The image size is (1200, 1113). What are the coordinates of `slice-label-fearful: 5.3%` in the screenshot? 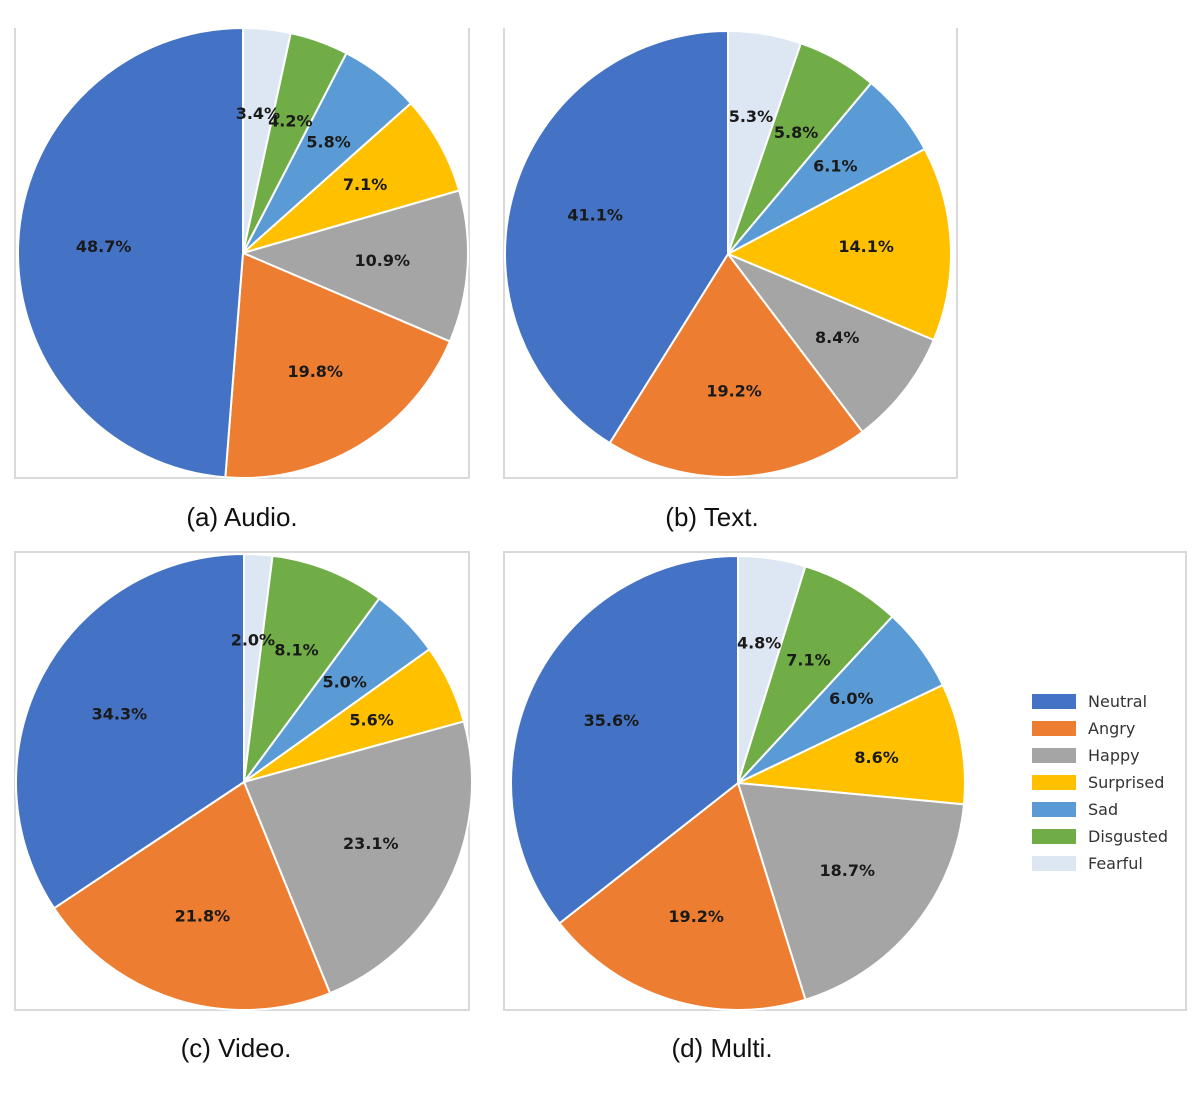 It's located at (751, 116).